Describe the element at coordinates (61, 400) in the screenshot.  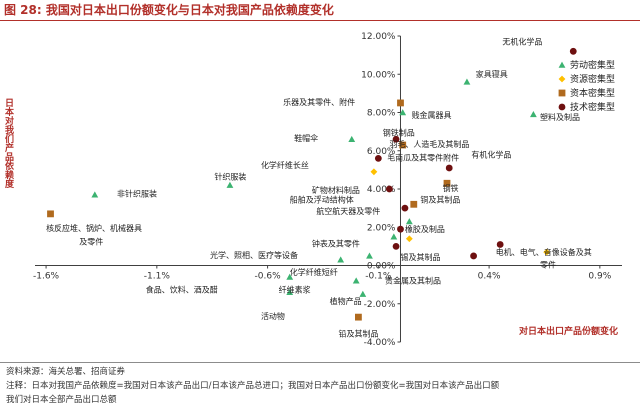
I see `note-line-2: 我们对日本全部产品出口总额` at that location.